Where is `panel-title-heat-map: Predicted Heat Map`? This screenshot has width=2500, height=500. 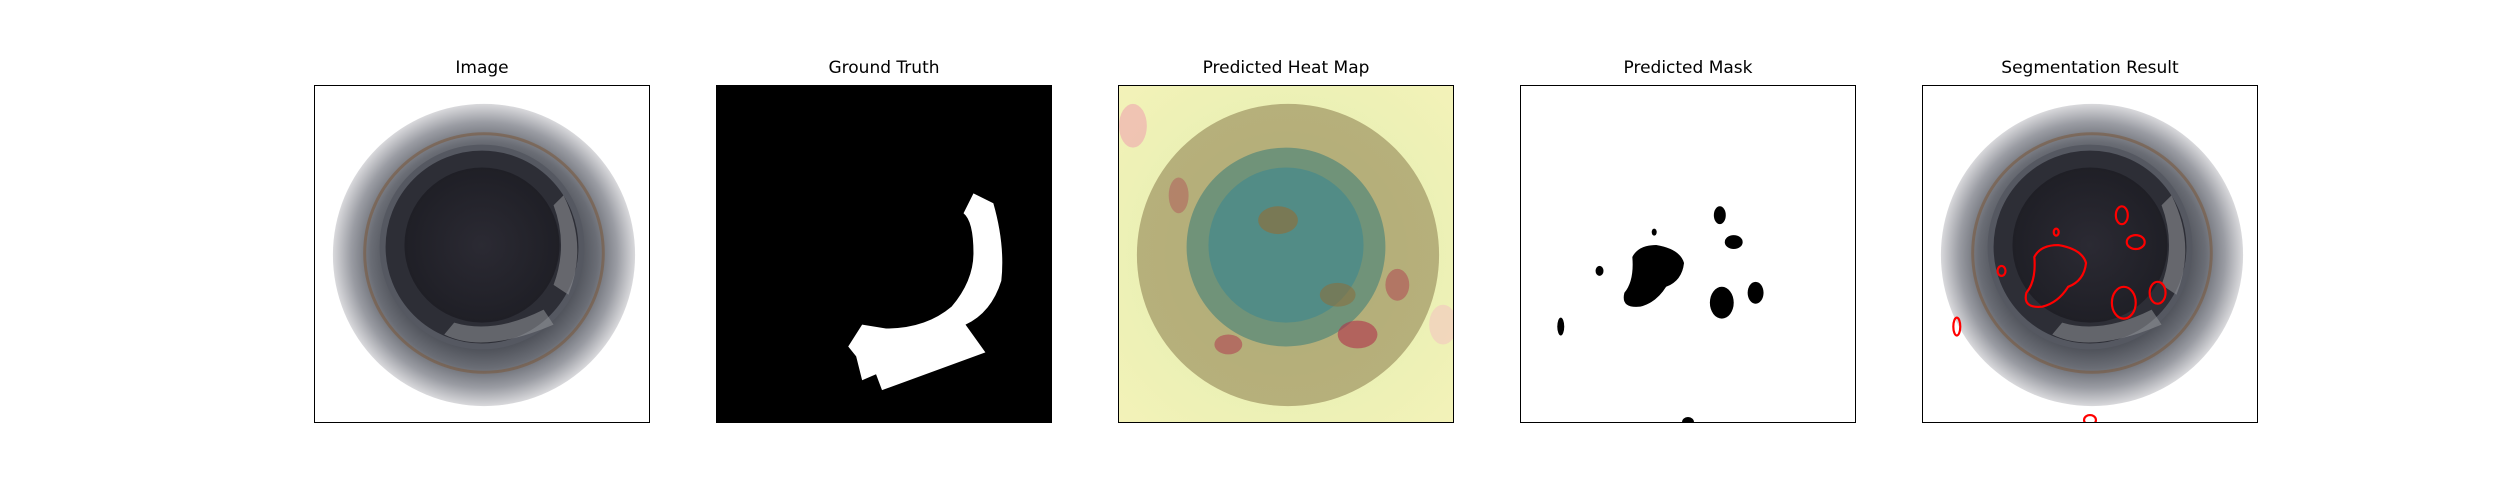 panel-title-heat-map: Predicted Heat Map is located at coordinates (1286, 68).